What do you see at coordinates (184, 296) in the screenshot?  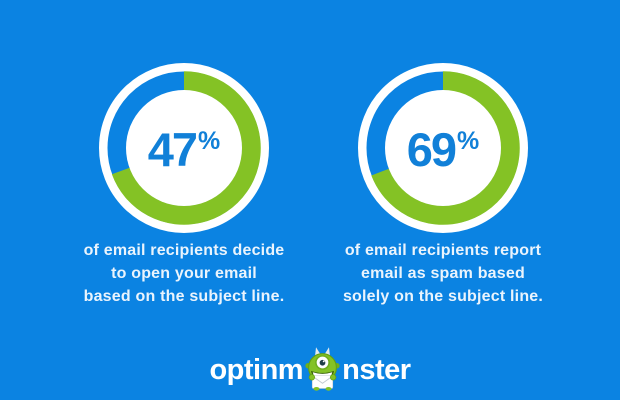 I see `caption-line: based on the subject line.` at bounding box center [184, 296].